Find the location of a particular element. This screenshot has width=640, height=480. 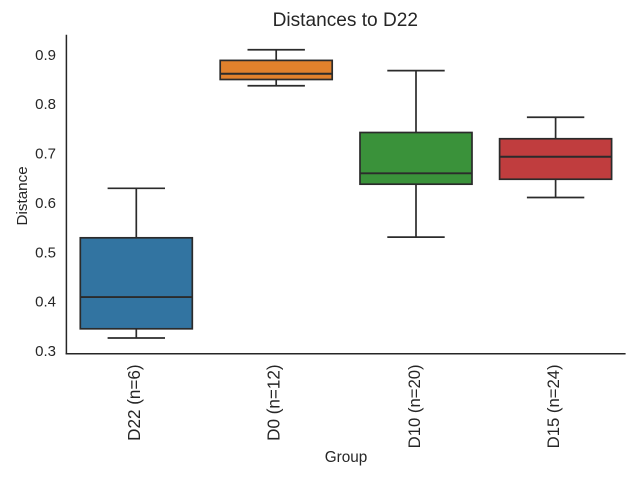

svg-text: Distance is located at coordinates (22, 195).